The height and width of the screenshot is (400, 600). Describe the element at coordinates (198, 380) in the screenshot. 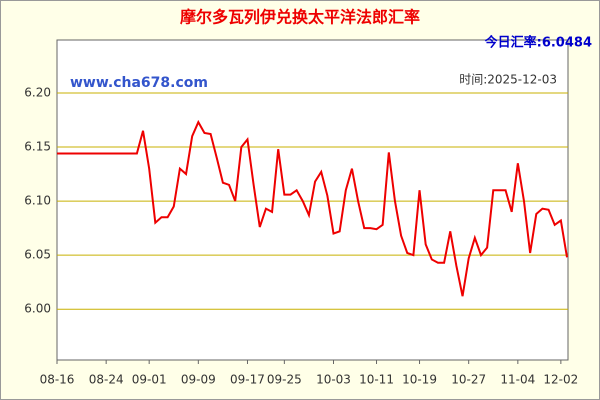

I see `x-tick-label: 09-09` at that location.